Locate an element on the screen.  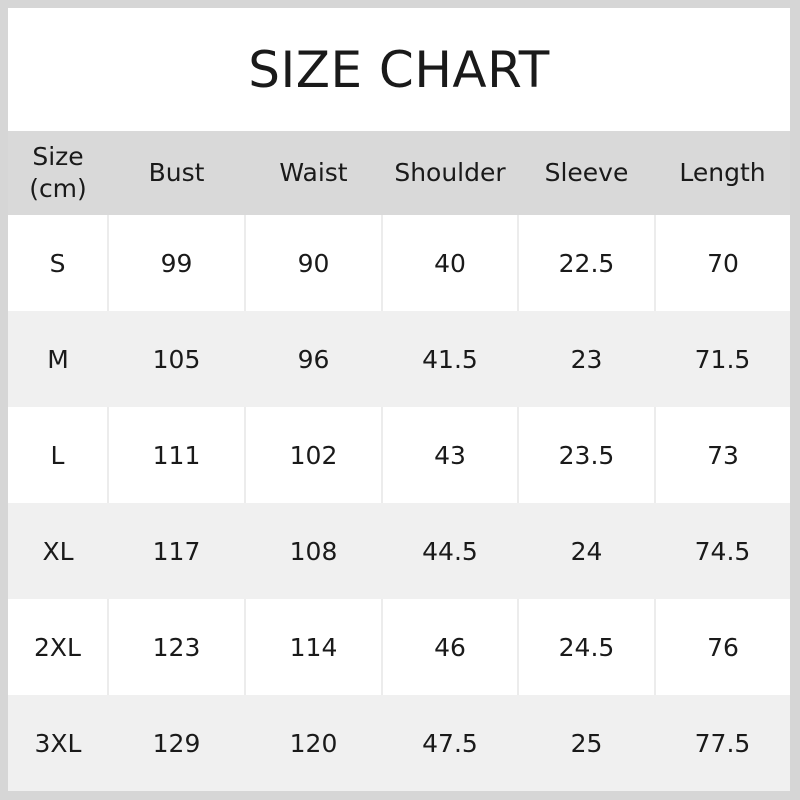
table-row: L 111 102 43 23.5 73 is located at coordinates (399, 455).